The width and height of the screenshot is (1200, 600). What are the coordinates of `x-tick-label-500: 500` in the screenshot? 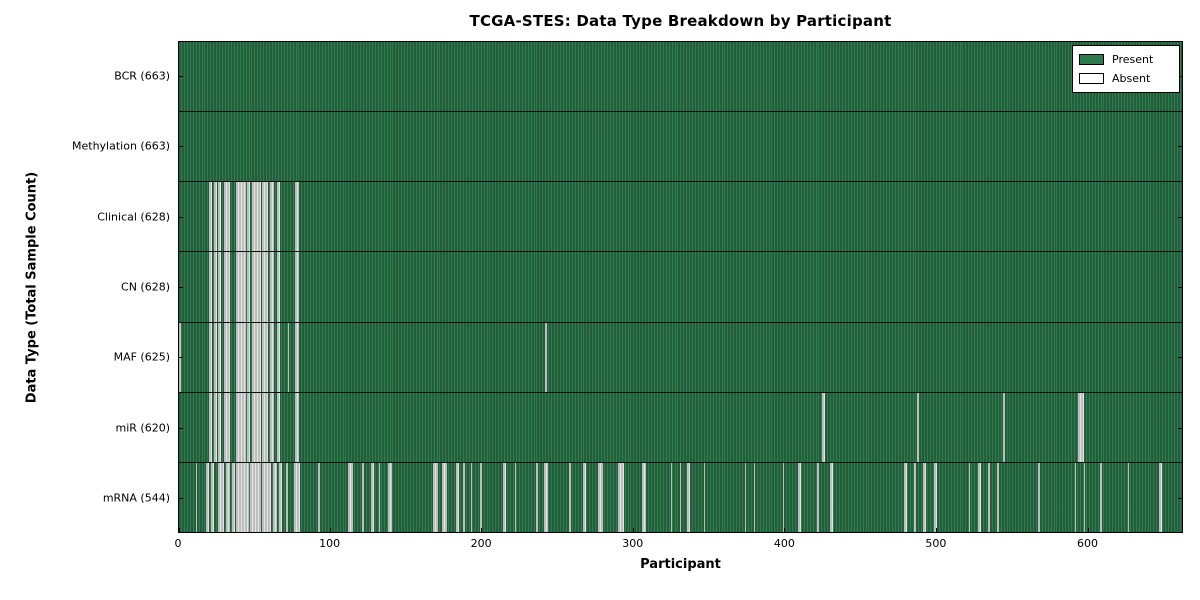 It's located at (936, 543).